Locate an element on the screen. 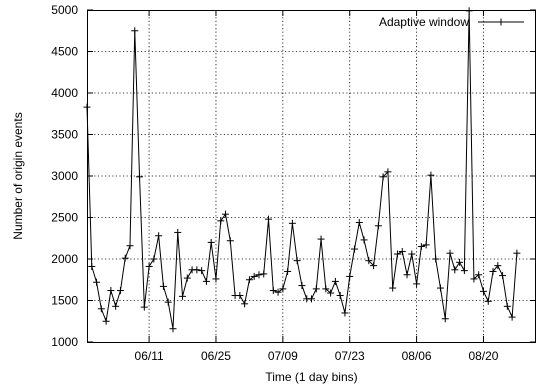 This screenshot has height=387, width=536. y-tick-label: 4500 is located at coordinates (64, 52).